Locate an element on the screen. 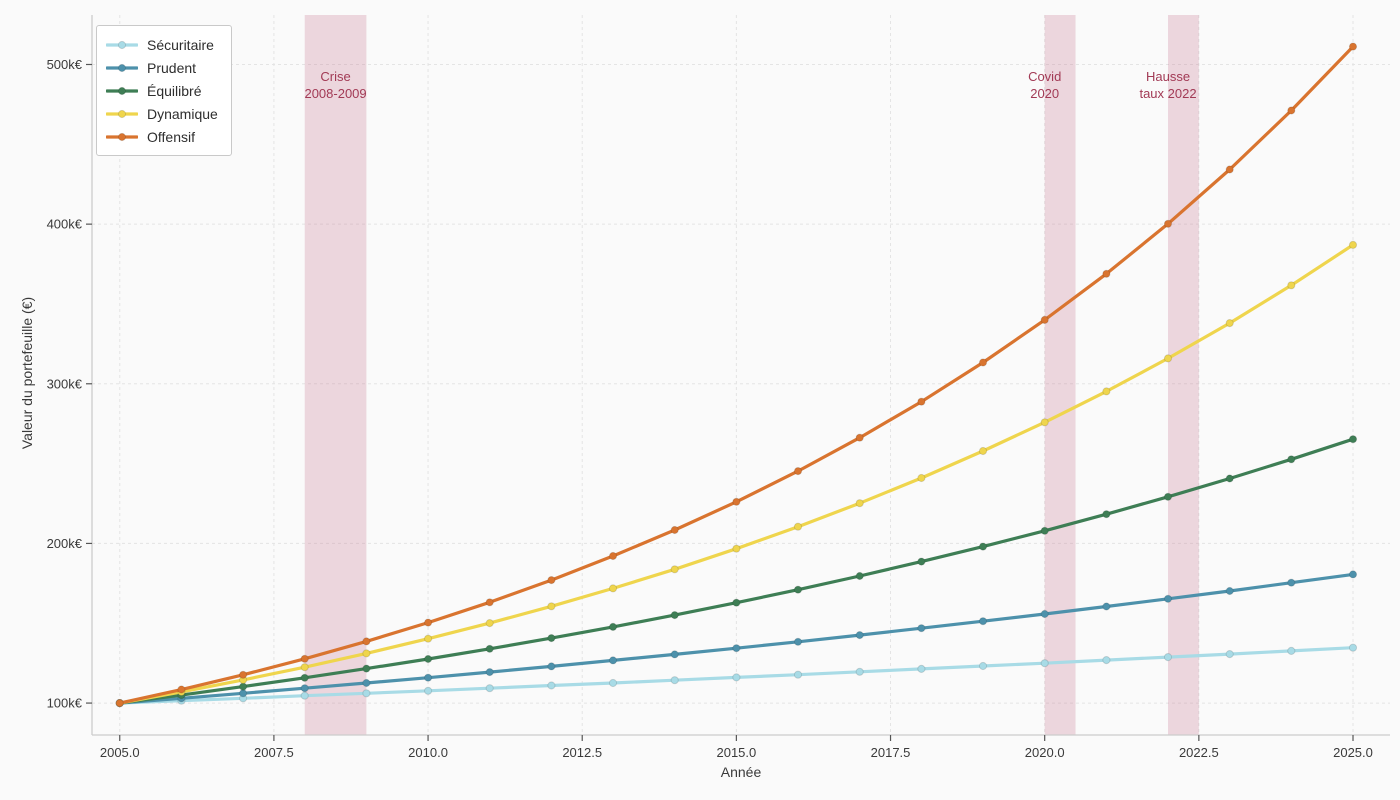  data-point-dynamique-2015 is located at coordinates (736, 548).